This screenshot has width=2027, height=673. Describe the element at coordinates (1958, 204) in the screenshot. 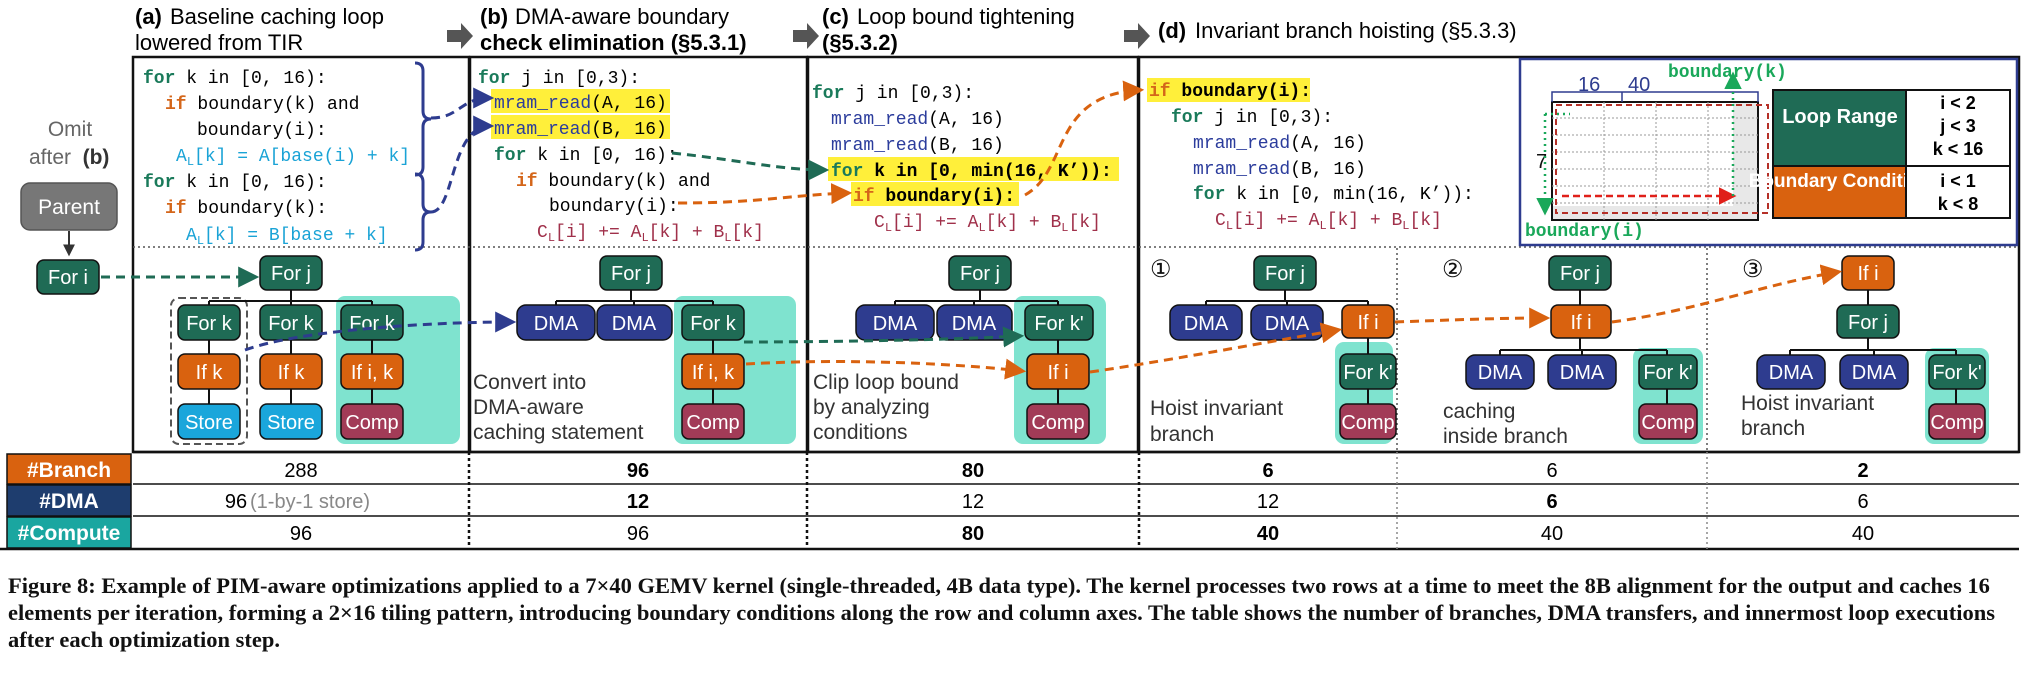

I see `svg-text: k < 8` at that location.